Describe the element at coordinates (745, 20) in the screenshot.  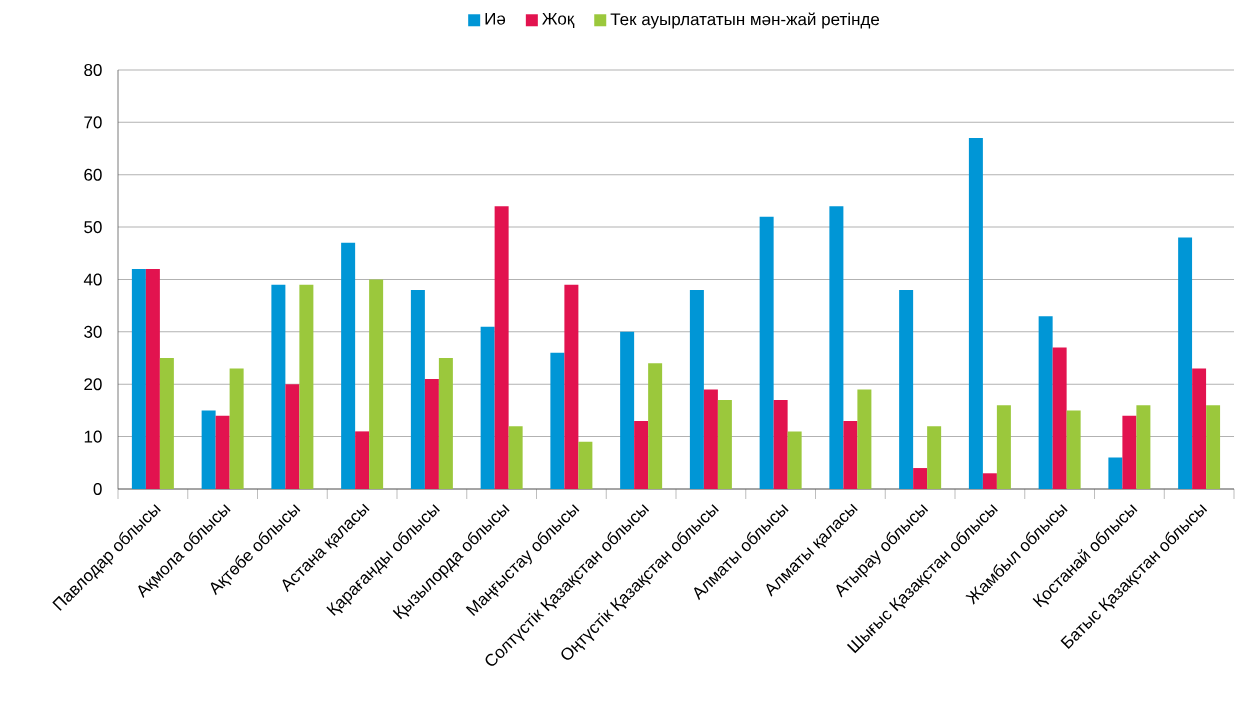
I see `legend-label: Тек ауырлататын мән-жай ретінде` at that location.